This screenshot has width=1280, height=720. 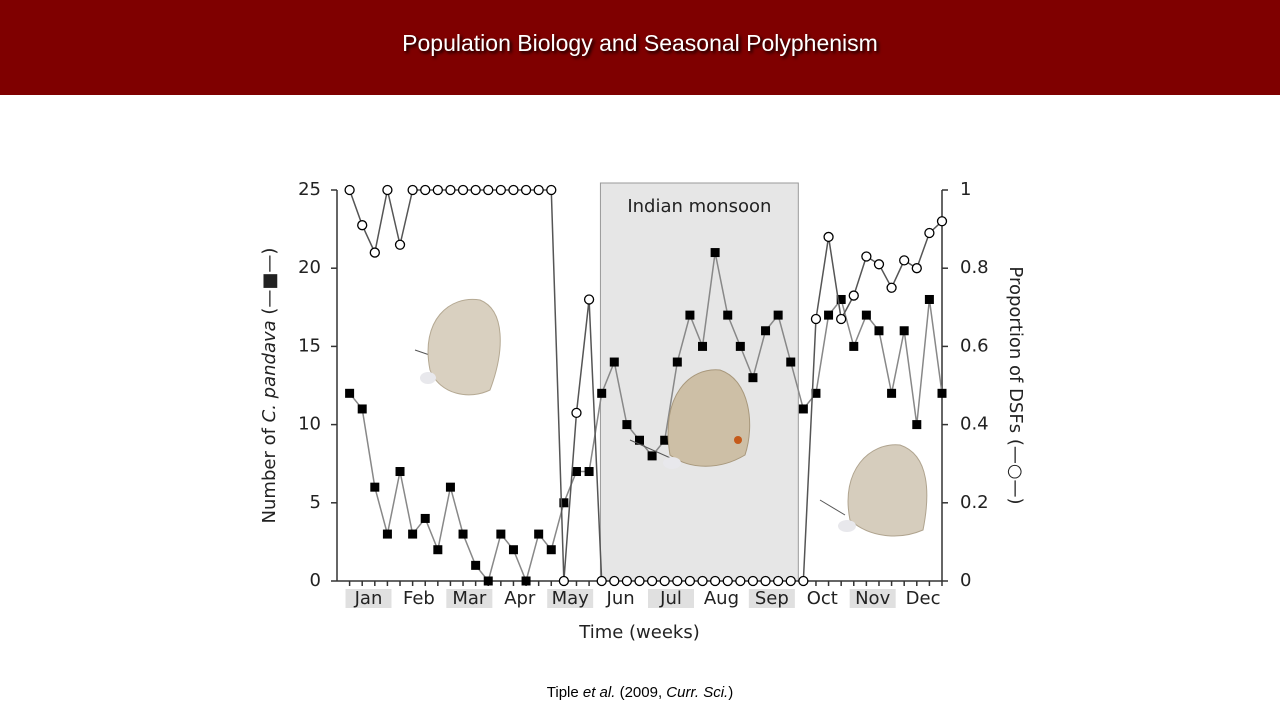 I want to click on x-tick-label: Jul, so click(x=670, y=598).